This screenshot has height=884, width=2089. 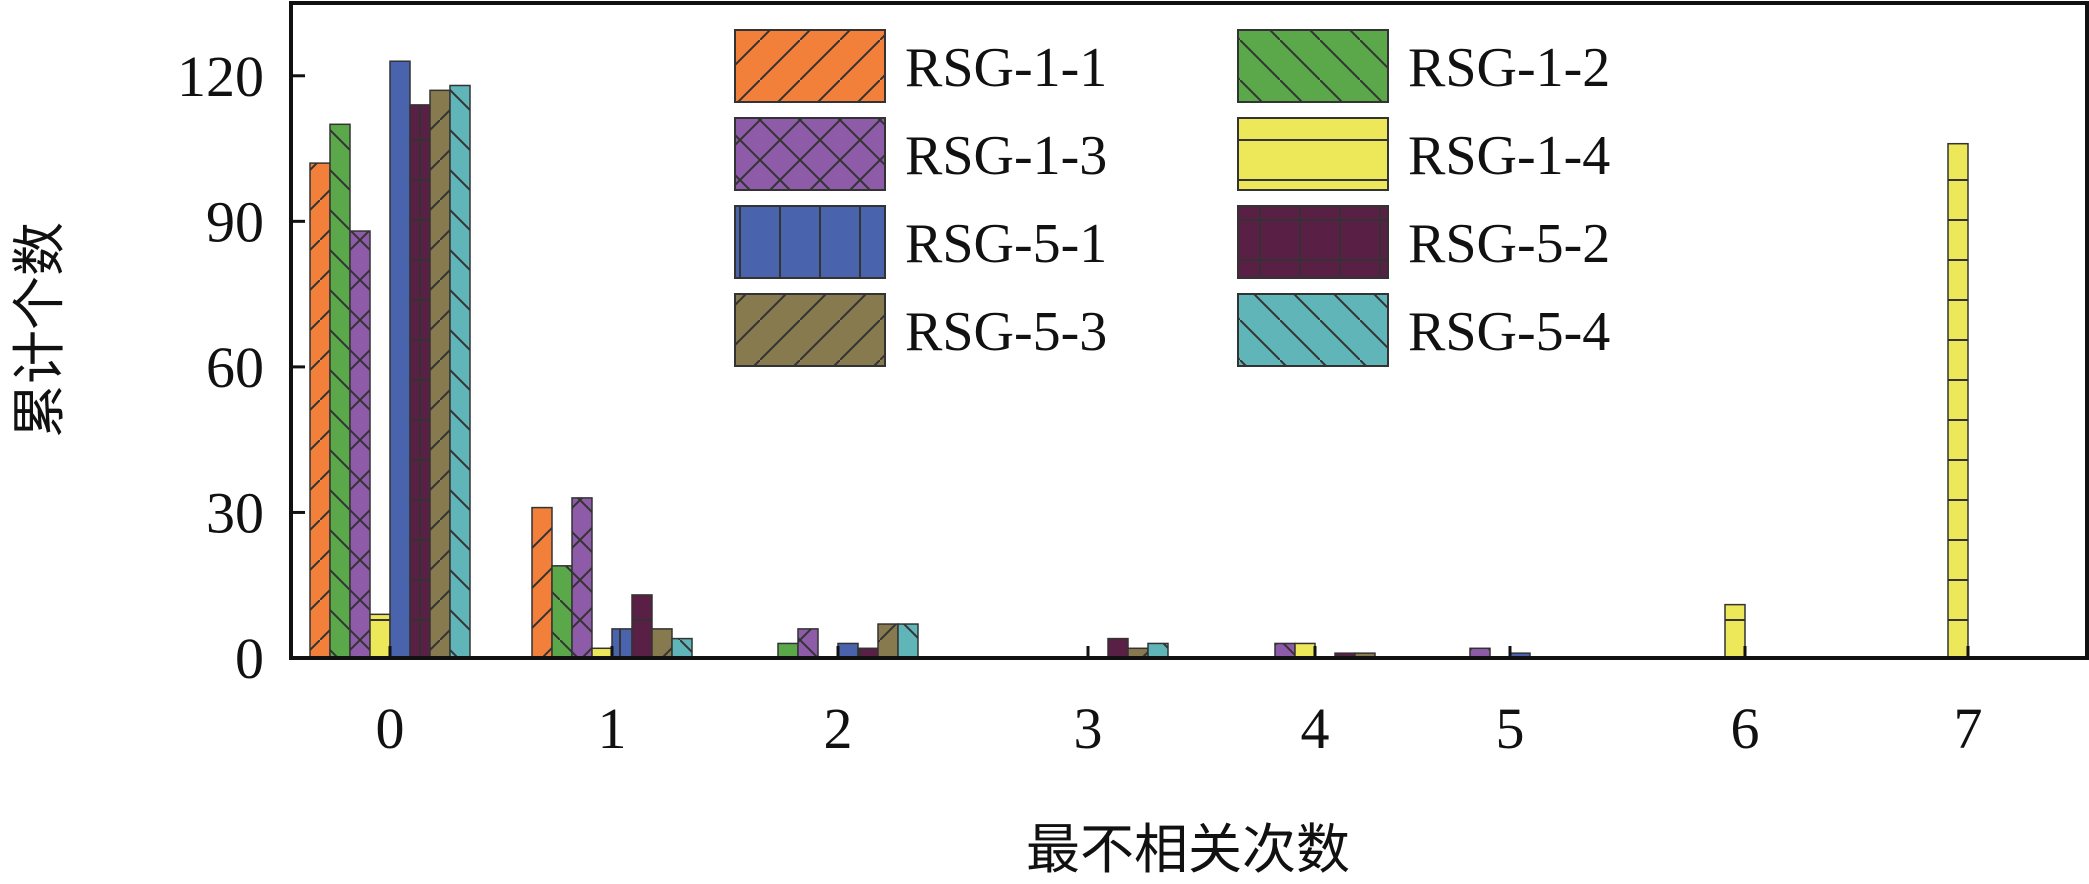 I want to click on legend-item-RSG-5-4: RSG-5-4, so click(x=1423, y=330).